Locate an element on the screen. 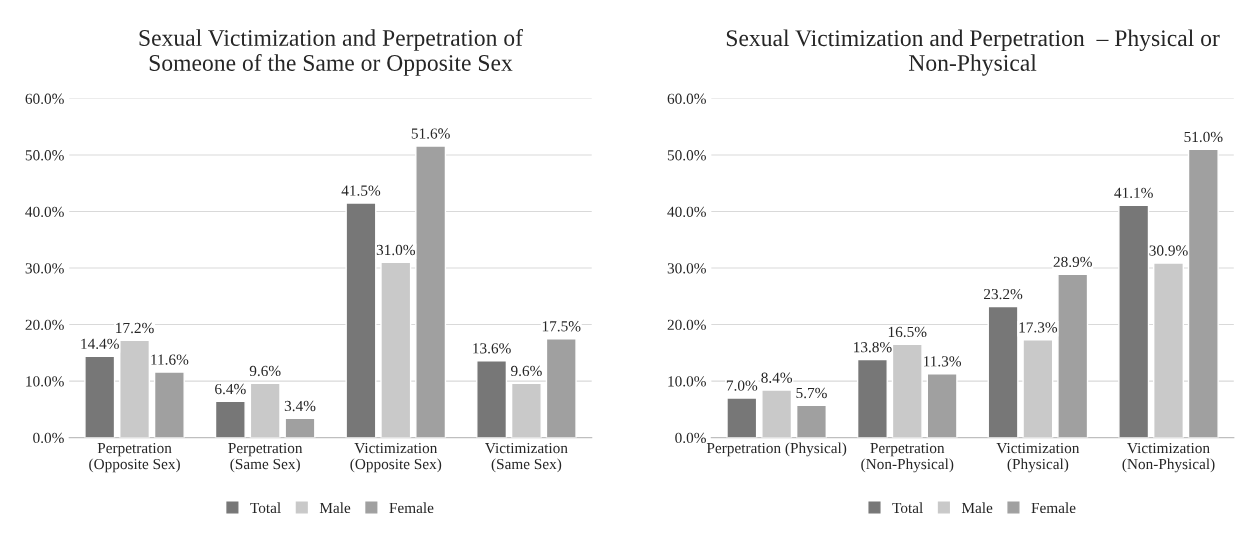 This screenshot has height=547, width=1259. data-label: 7.0% is located at coordinates (742, 385).